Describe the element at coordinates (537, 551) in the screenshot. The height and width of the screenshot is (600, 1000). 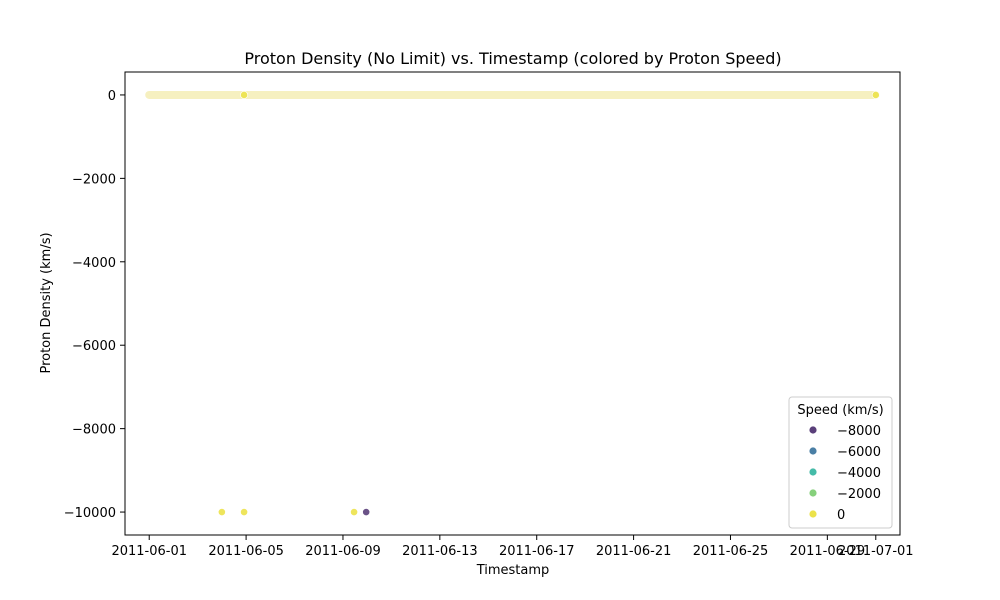
I see `x-tick-label: 2011-06-17` at that location.